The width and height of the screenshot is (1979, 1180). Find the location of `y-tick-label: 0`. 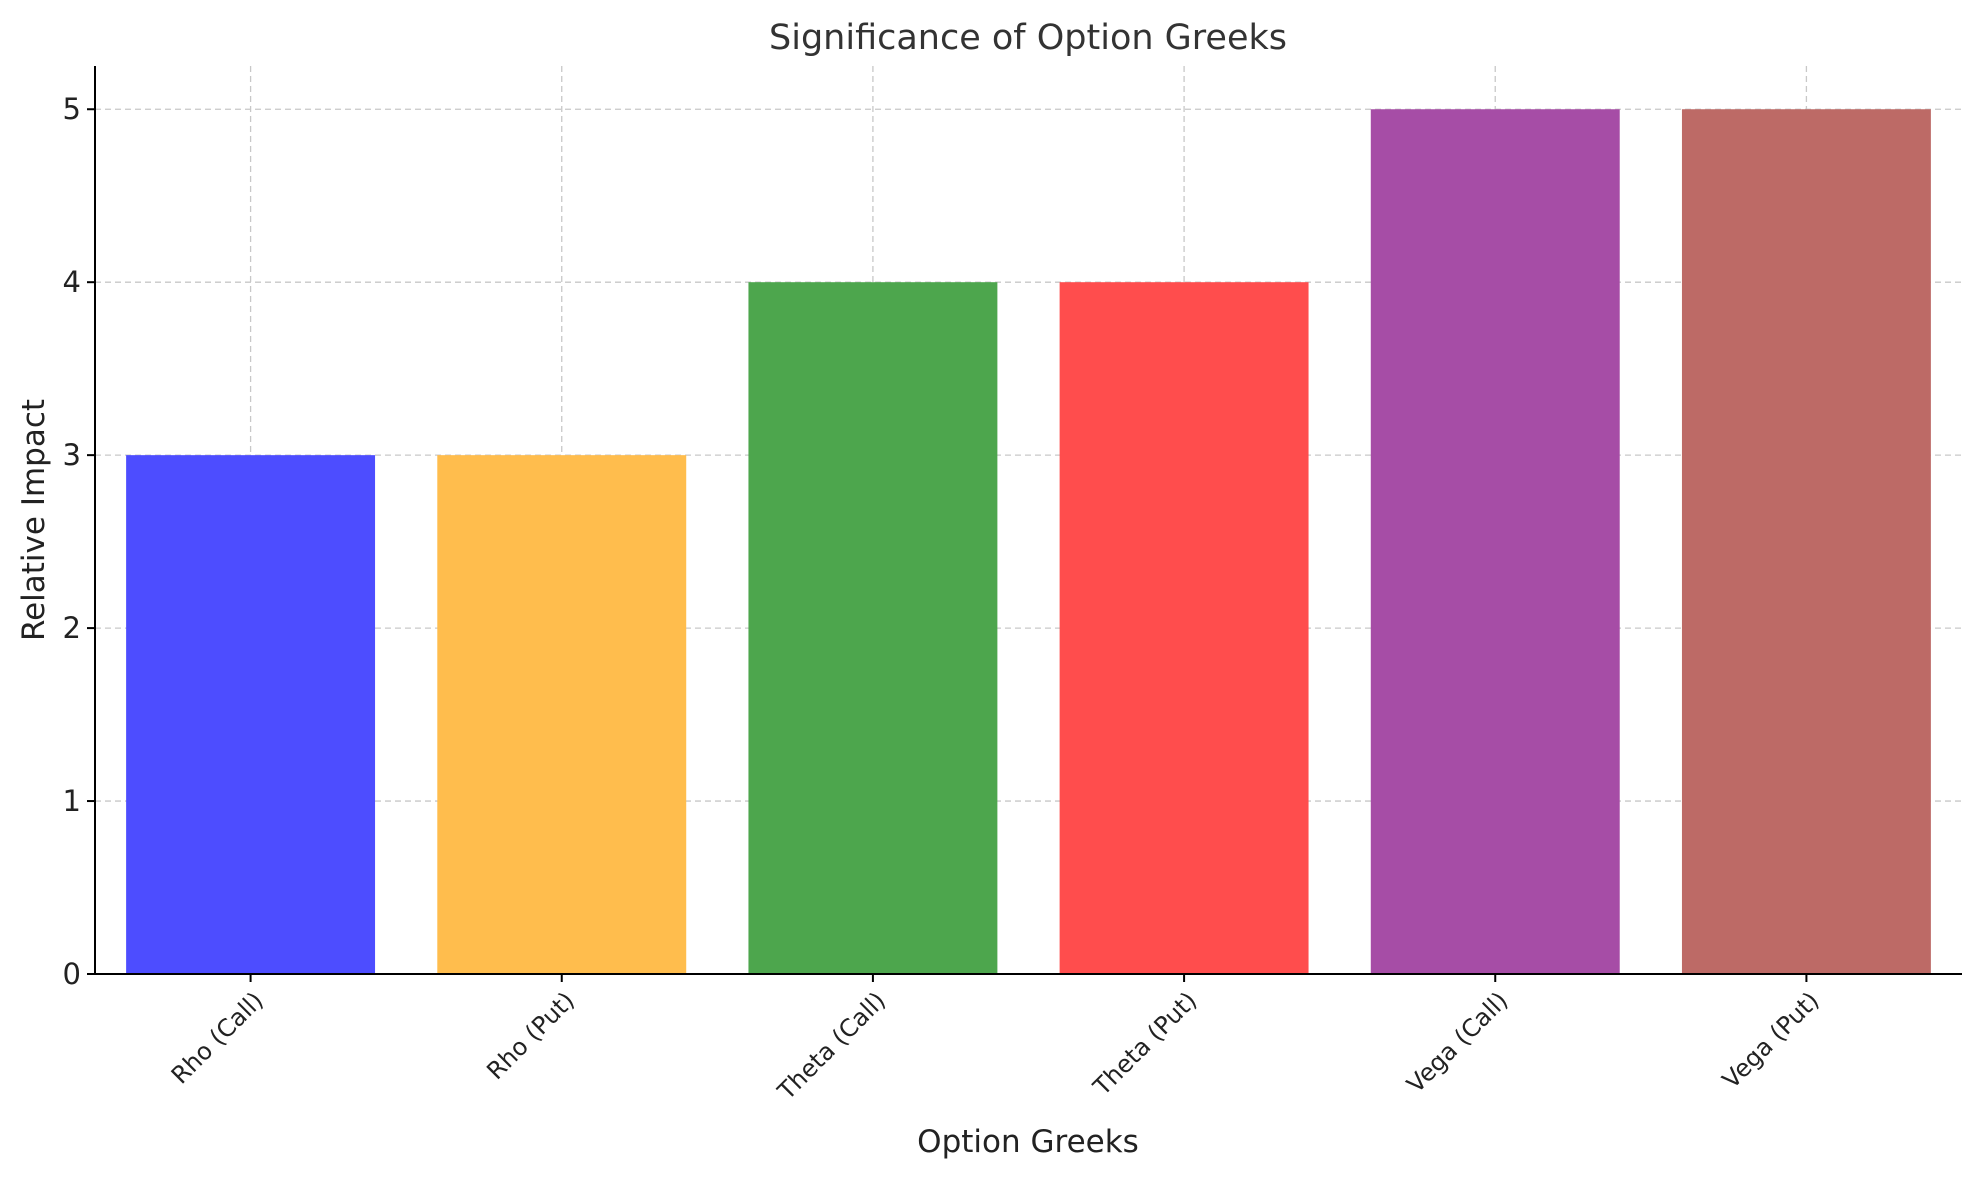

y-tick-label: 0 is located at coordinates (72, 974).